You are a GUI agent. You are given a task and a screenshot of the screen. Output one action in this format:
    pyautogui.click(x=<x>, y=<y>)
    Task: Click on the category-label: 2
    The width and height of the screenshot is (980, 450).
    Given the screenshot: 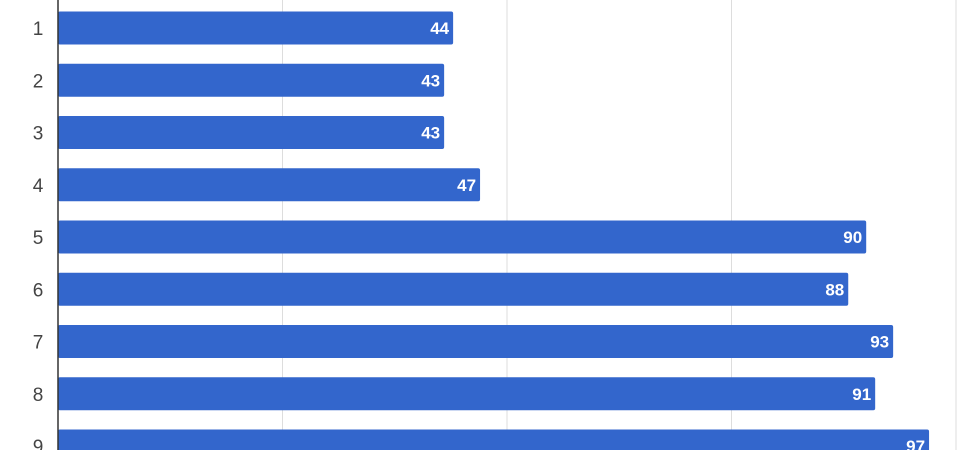 What is the action you would take?
    pyautogui.click(x=38, y=81)
    